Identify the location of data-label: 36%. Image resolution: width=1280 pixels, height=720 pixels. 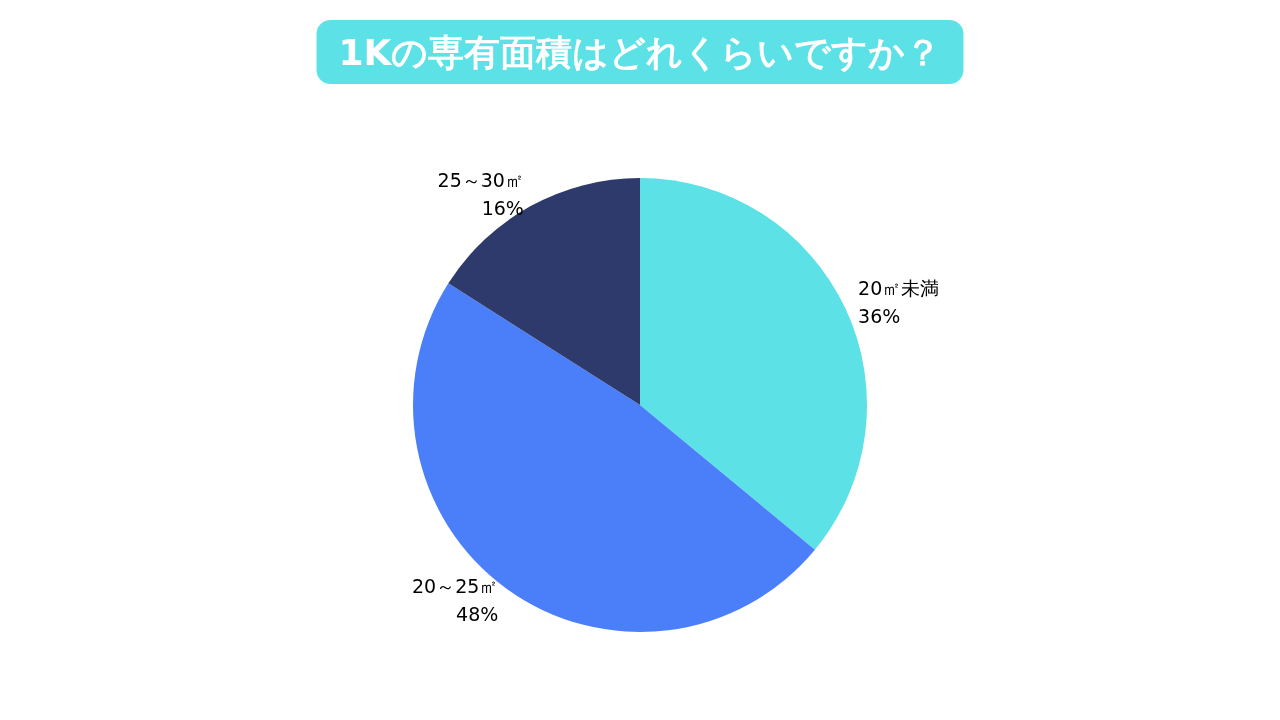
(879, 316).